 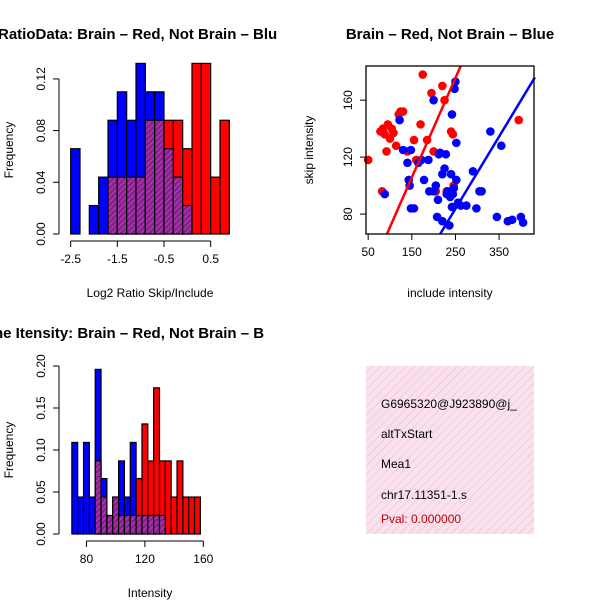 What do you see at coordinates (41, 182) in the screenshot?
I see `ratio-histogram-y-tick-label: 0.04` at bounding box center [41, 182].